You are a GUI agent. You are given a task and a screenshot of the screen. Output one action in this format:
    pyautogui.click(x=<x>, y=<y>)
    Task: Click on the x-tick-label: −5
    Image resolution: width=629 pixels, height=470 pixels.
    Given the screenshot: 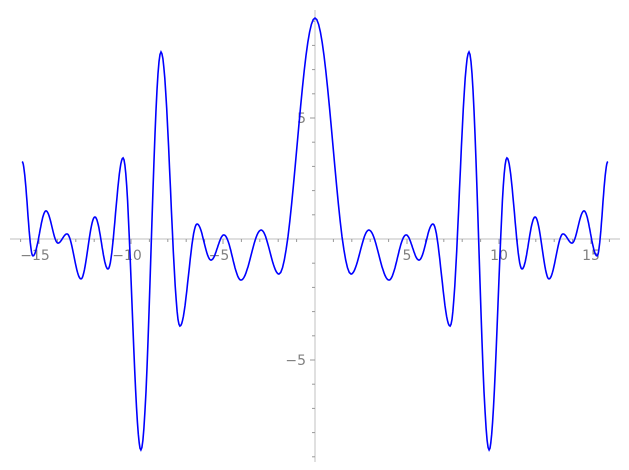 What is the action you would take?
    pyautogui.click(x=219, y=256)
    